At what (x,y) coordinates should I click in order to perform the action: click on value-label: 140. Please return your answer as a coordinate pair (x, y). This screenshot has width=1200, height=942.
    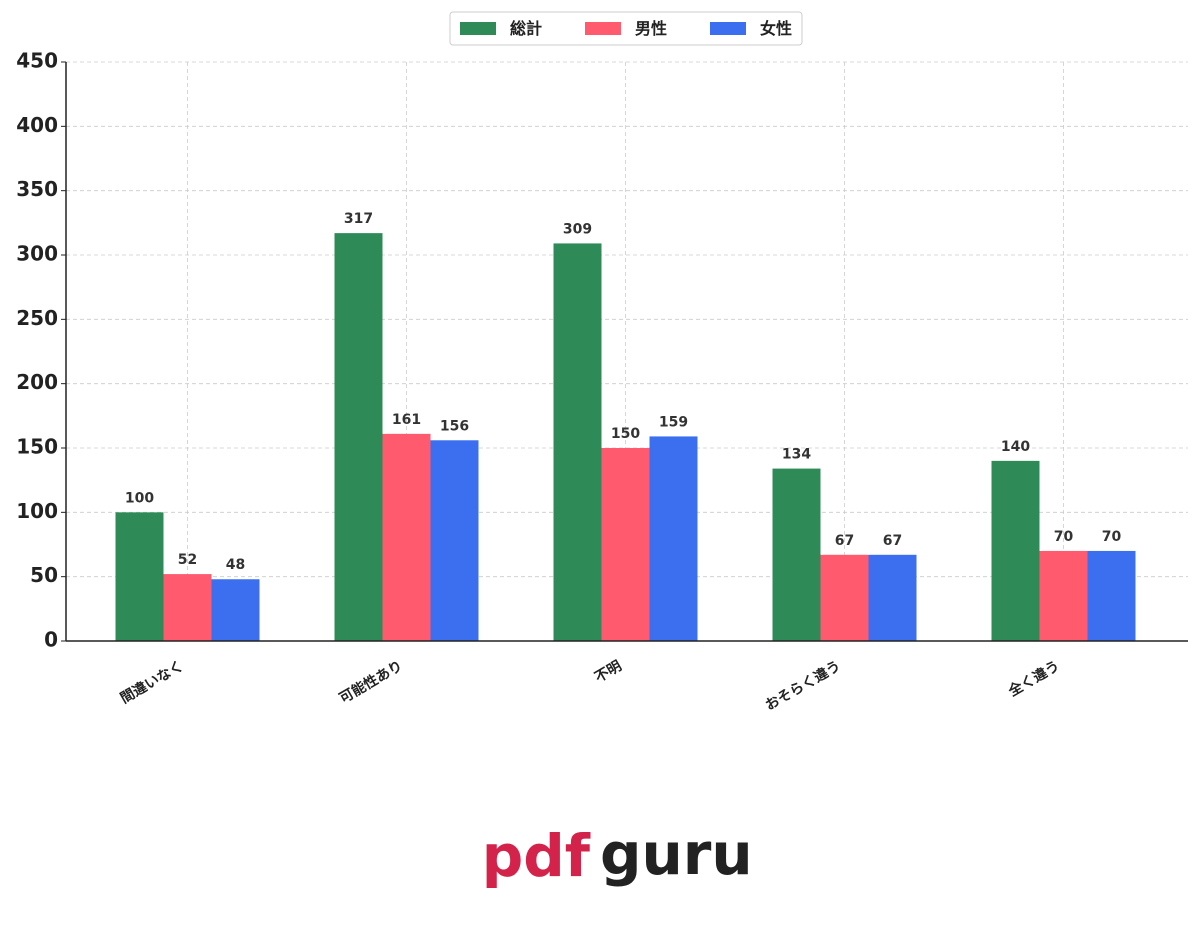
    Looking at the image, I should click on (1015, 447).